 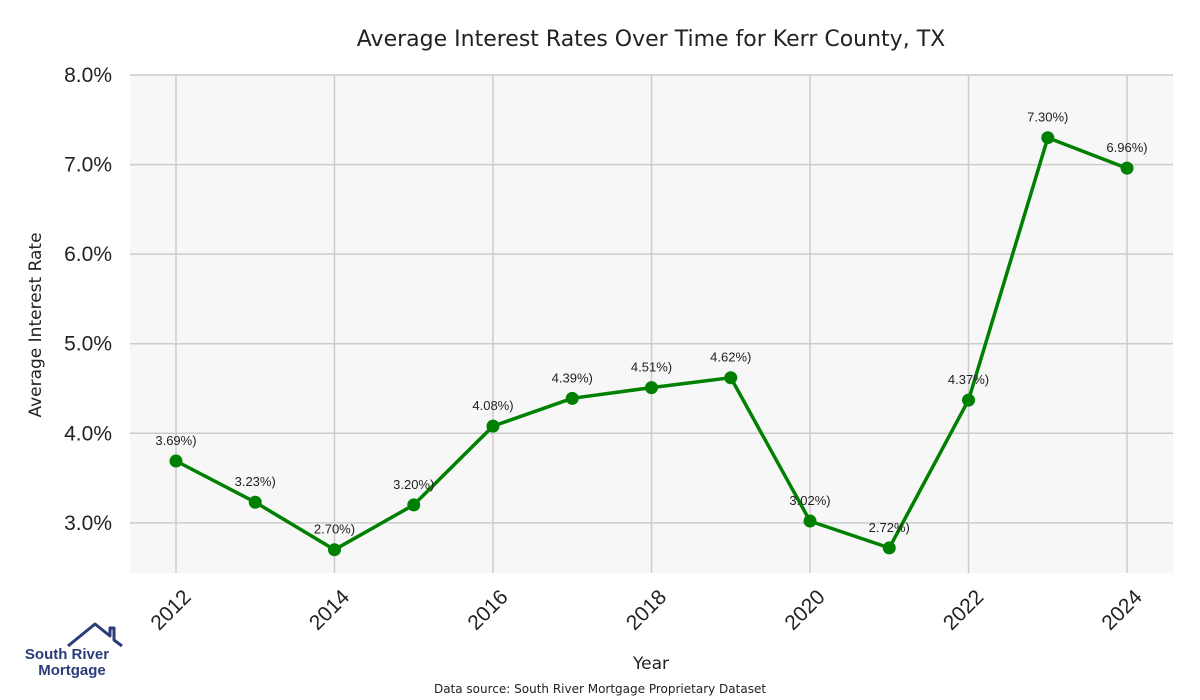 I want to click on y-axis-title: Average Interest Rate, so click(x=36, y=324).